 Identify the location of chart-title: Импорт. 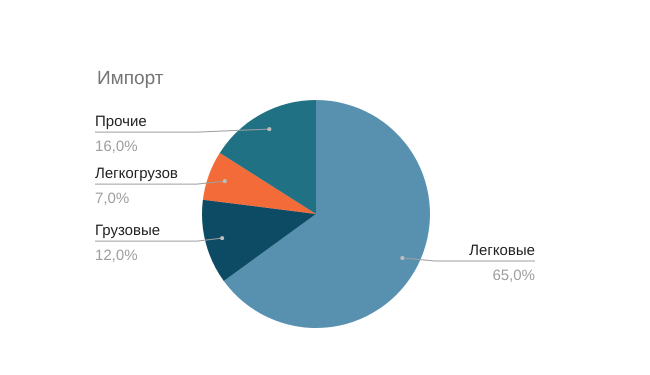
(130, 78).